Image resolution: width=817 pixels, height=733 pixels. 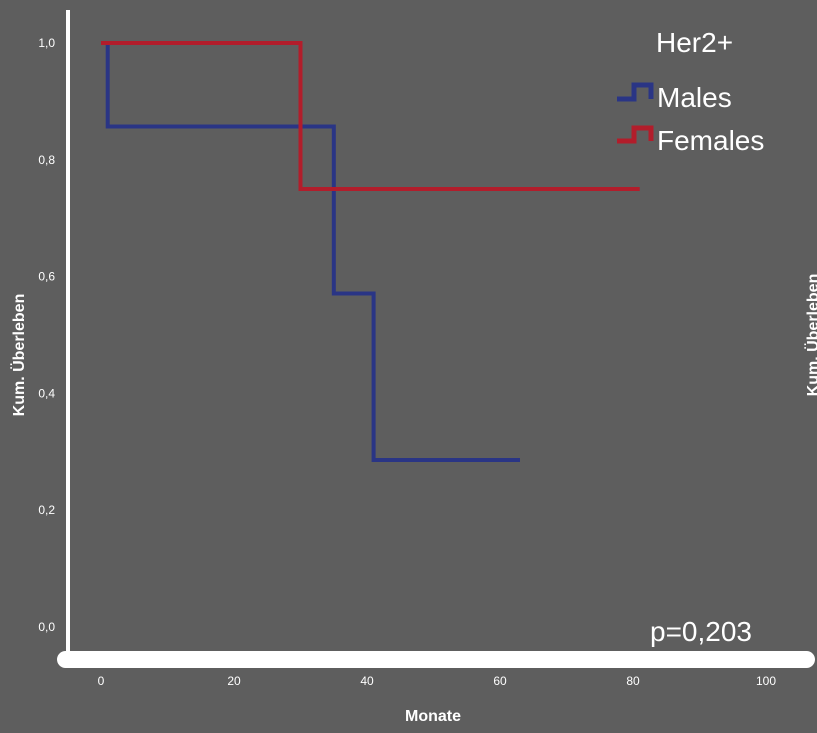 I want to click on y-tick-label: 0,0, so click(x=46, y=627).